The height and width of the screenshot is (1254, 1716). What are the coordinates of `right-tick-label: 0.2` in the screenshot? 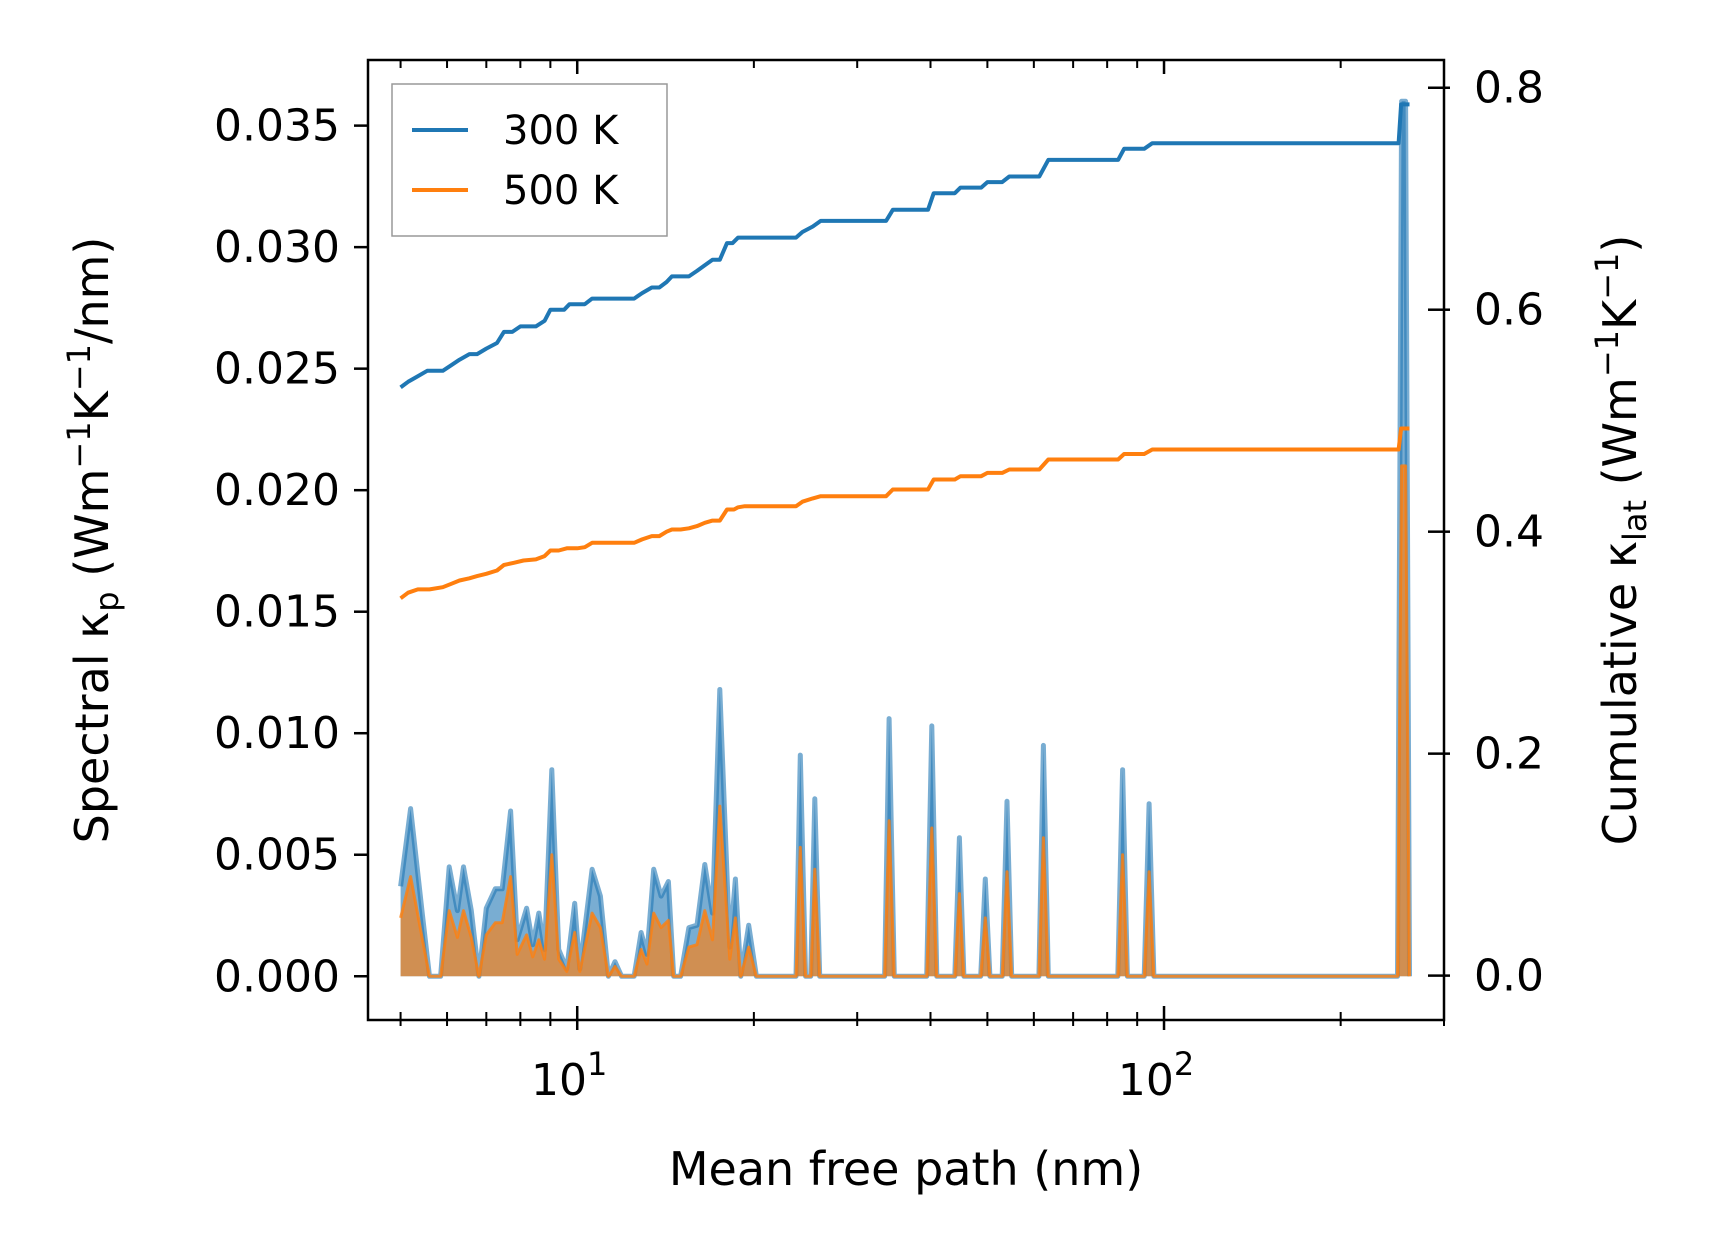 It's located at (1509, 754).